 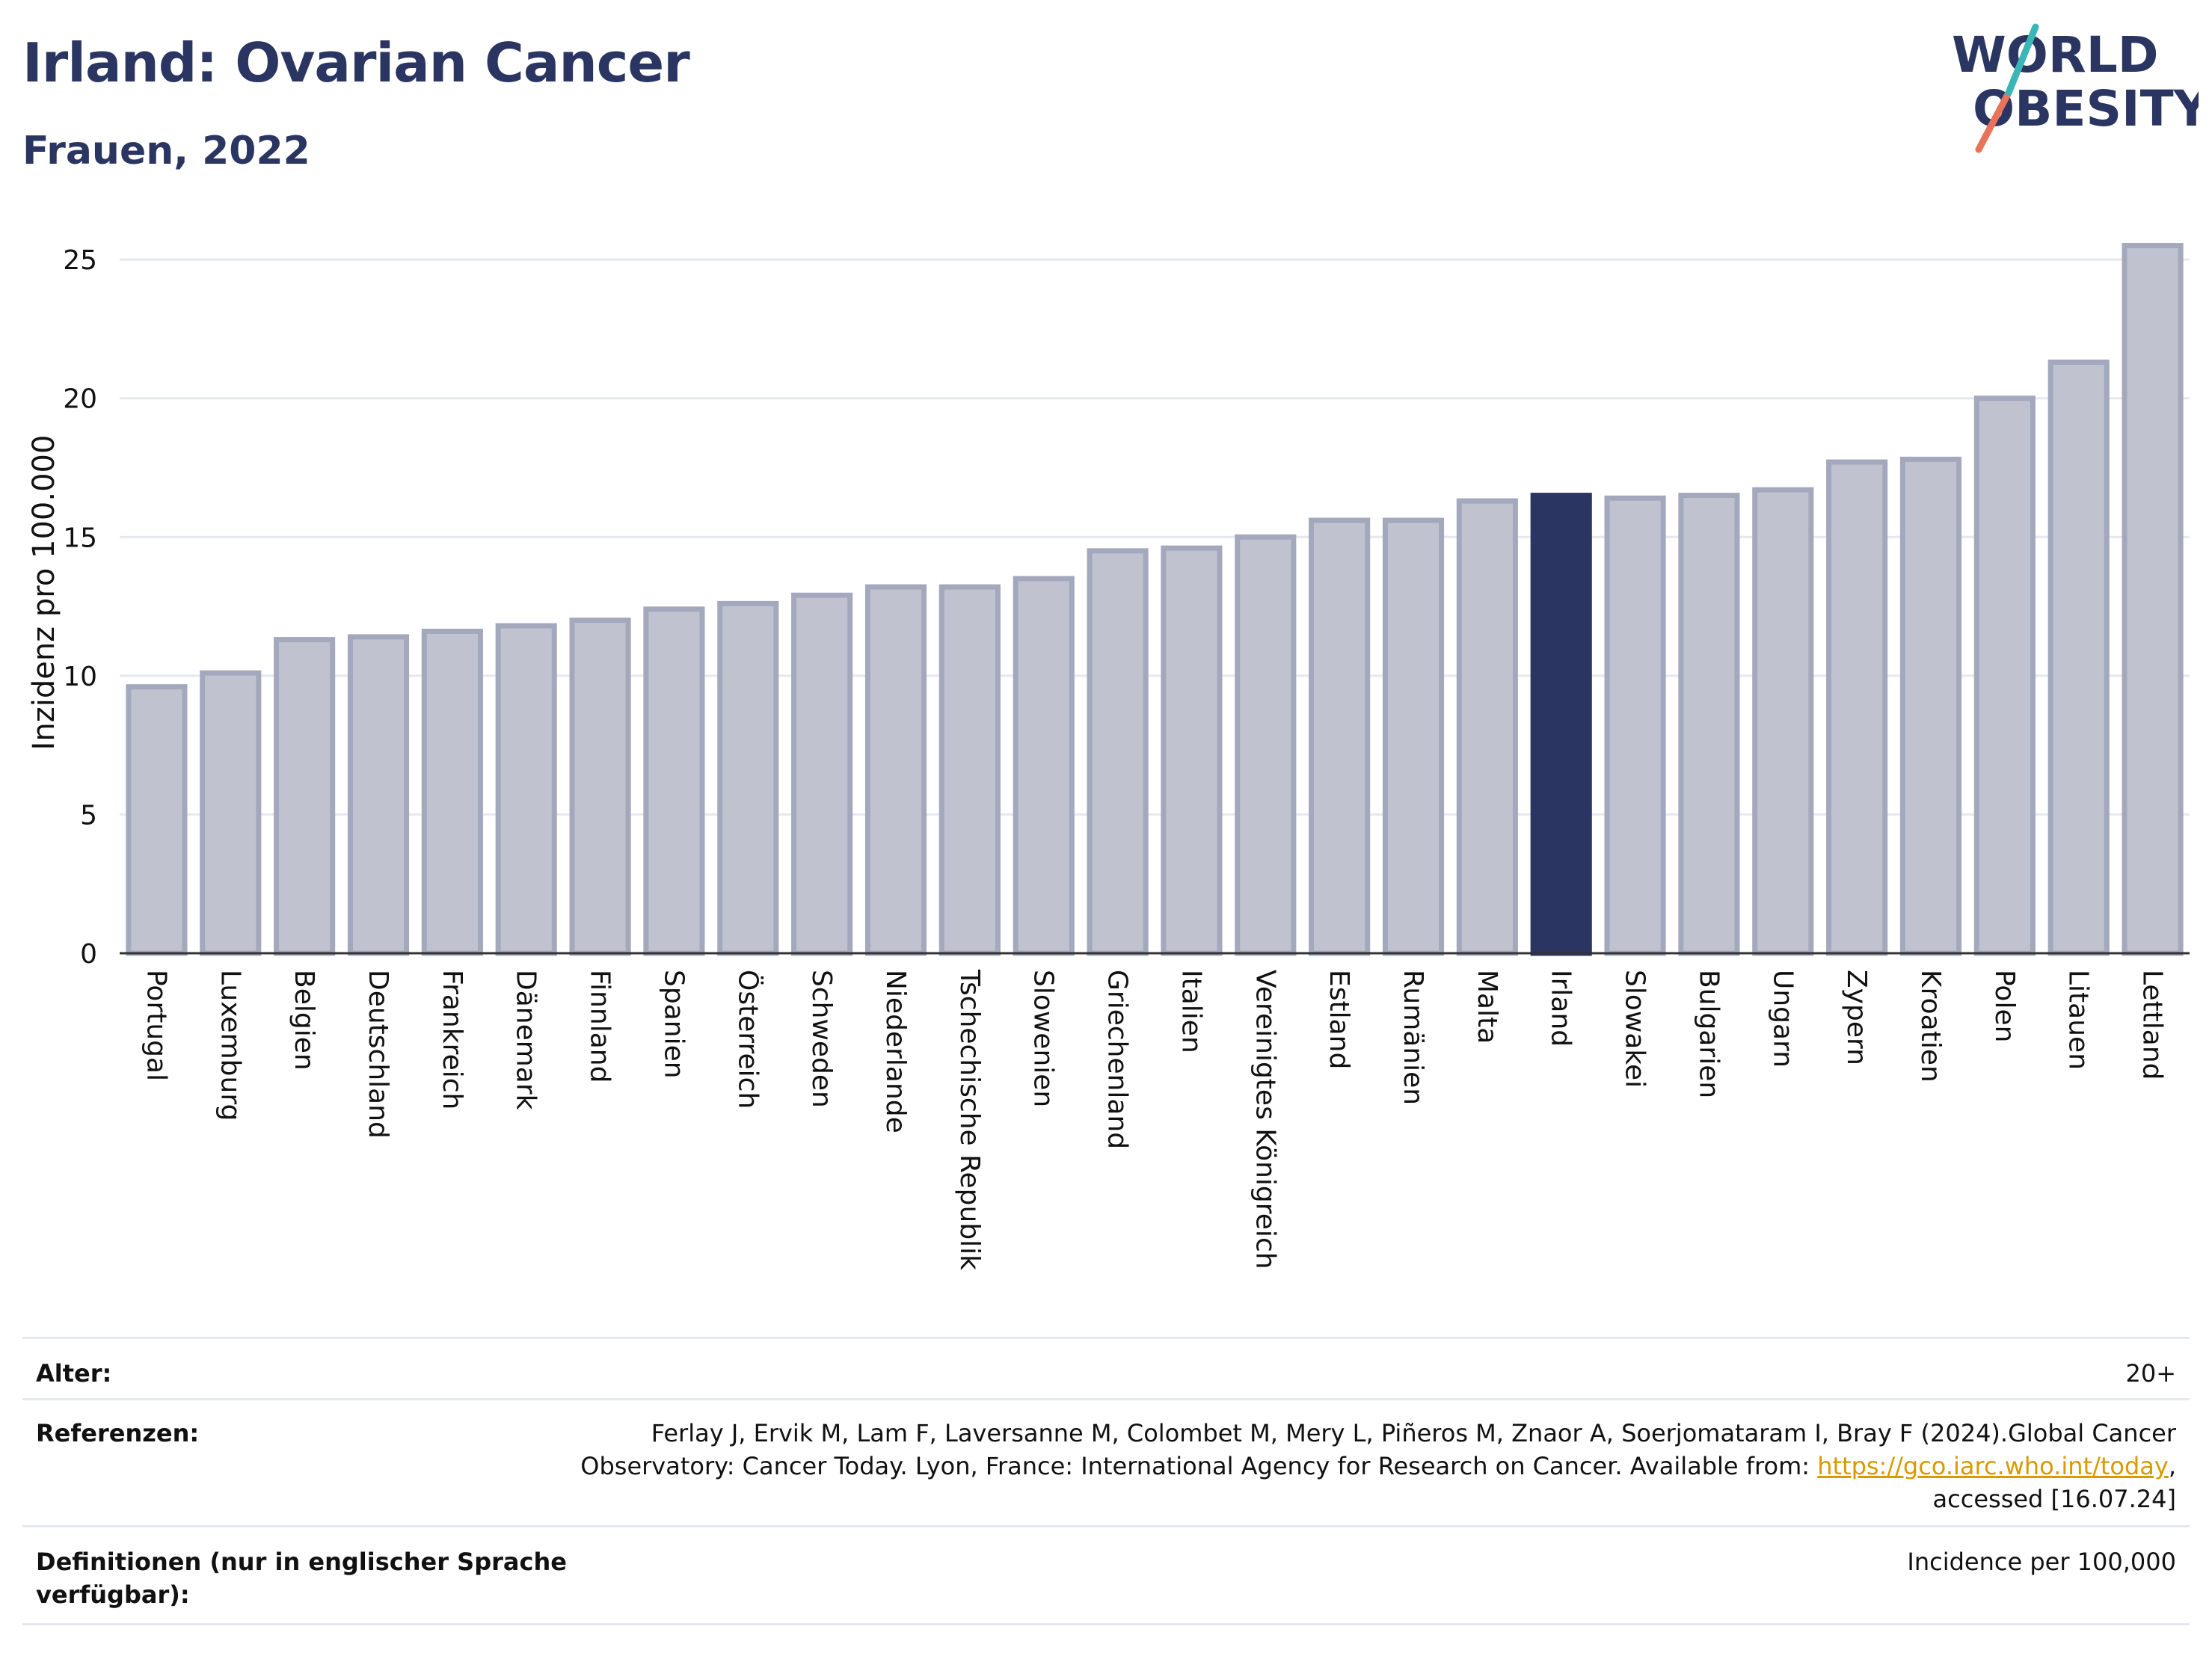 I want to click on logo-slash-red, so click(x=1993, y=121).